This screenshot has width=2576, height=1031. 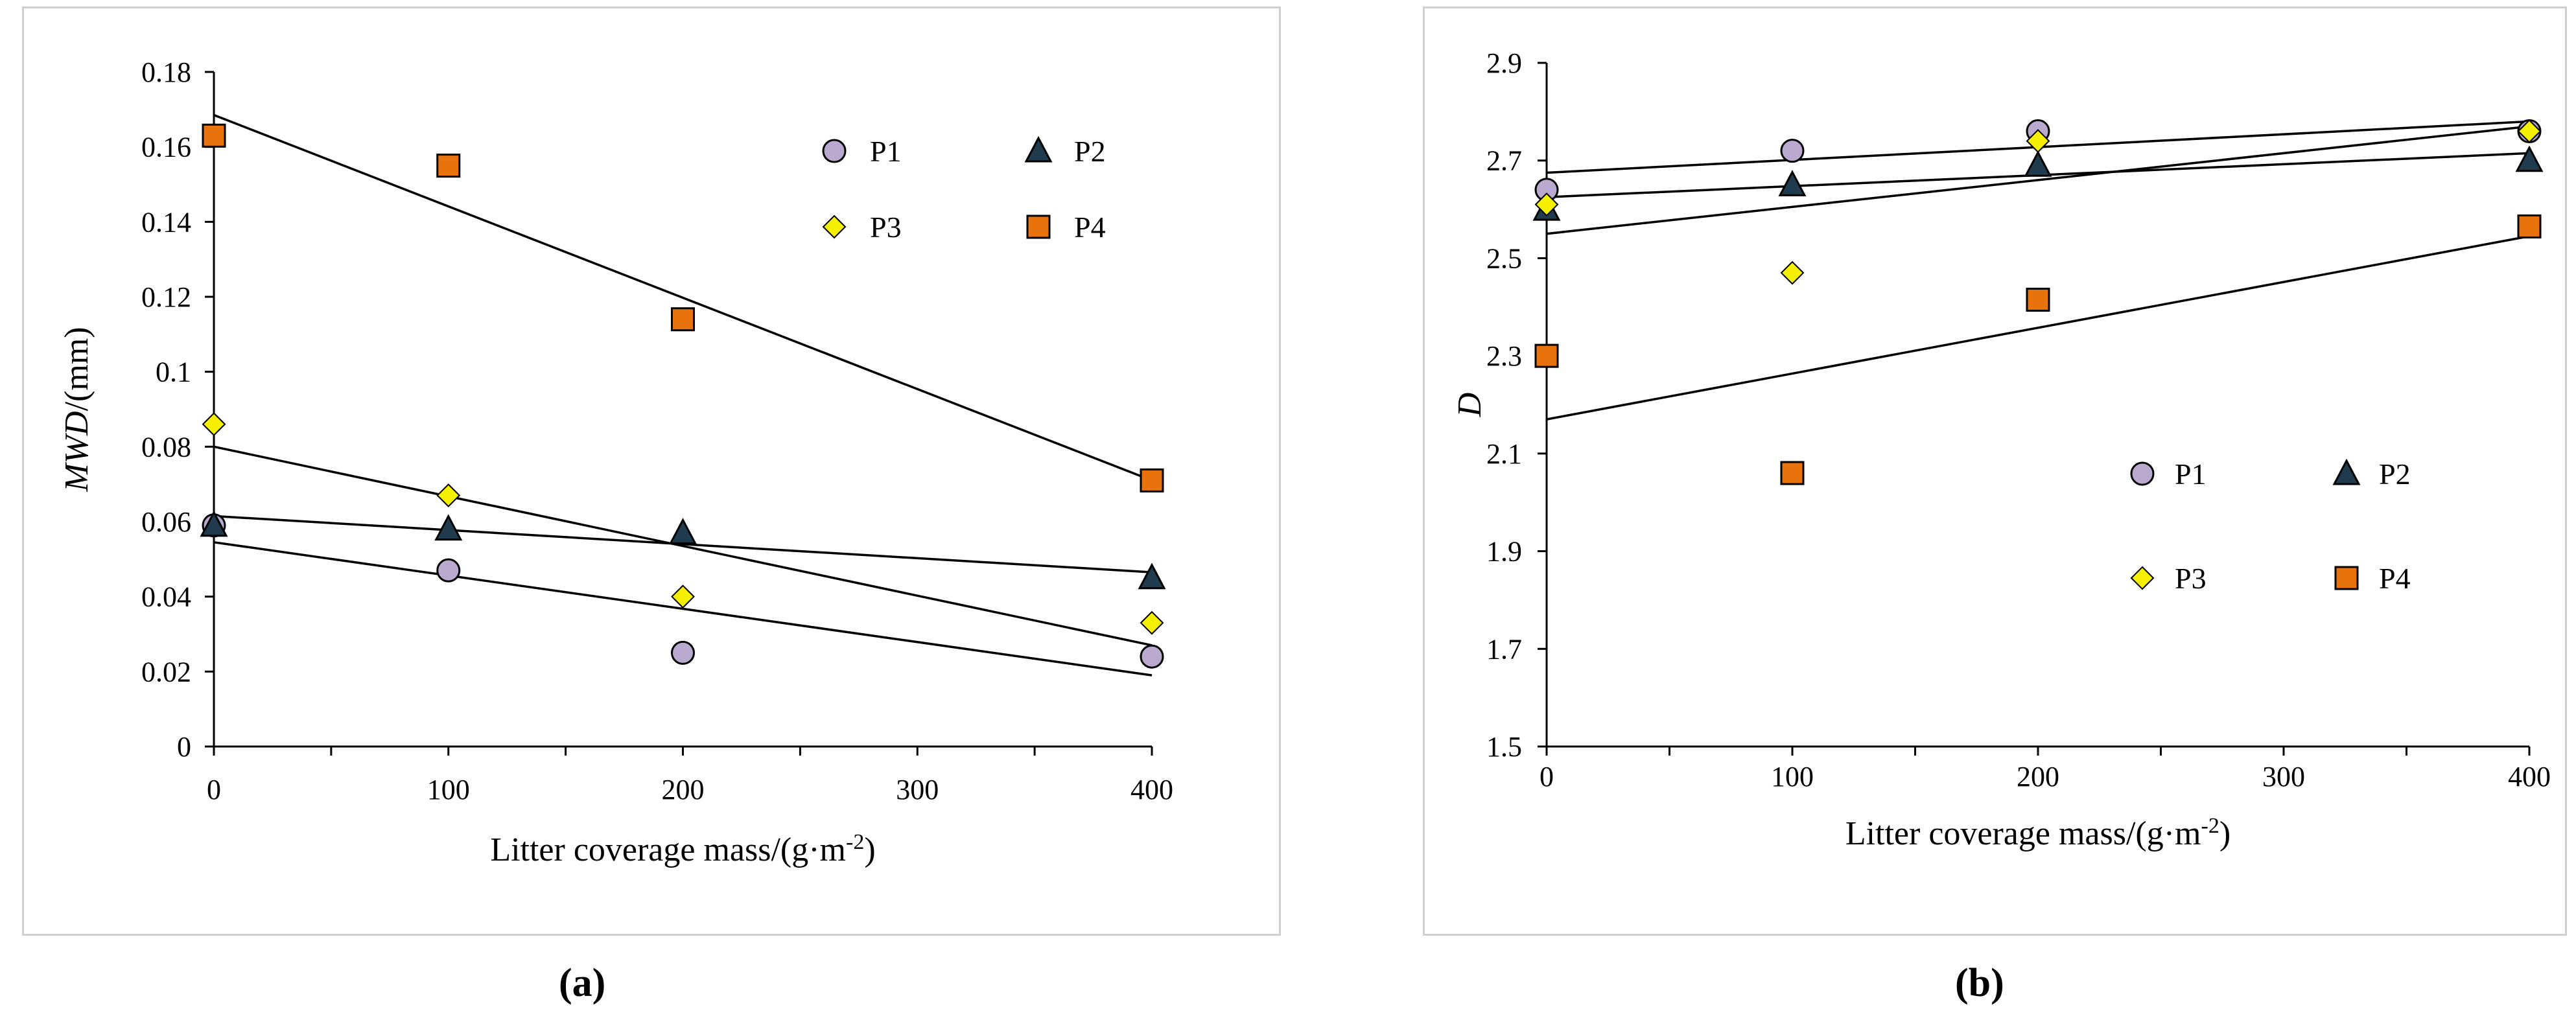 I want to click on y-tick-label-a: 0.06, so click(x=166, y=522).